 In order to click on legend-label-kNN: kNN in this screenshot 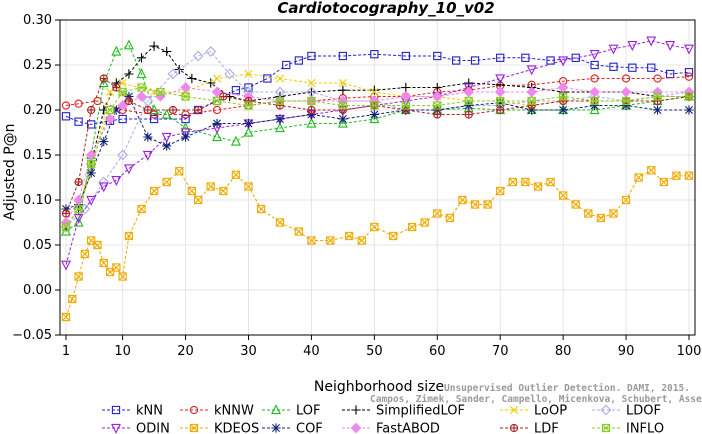, I will do `click(149, 411)`.